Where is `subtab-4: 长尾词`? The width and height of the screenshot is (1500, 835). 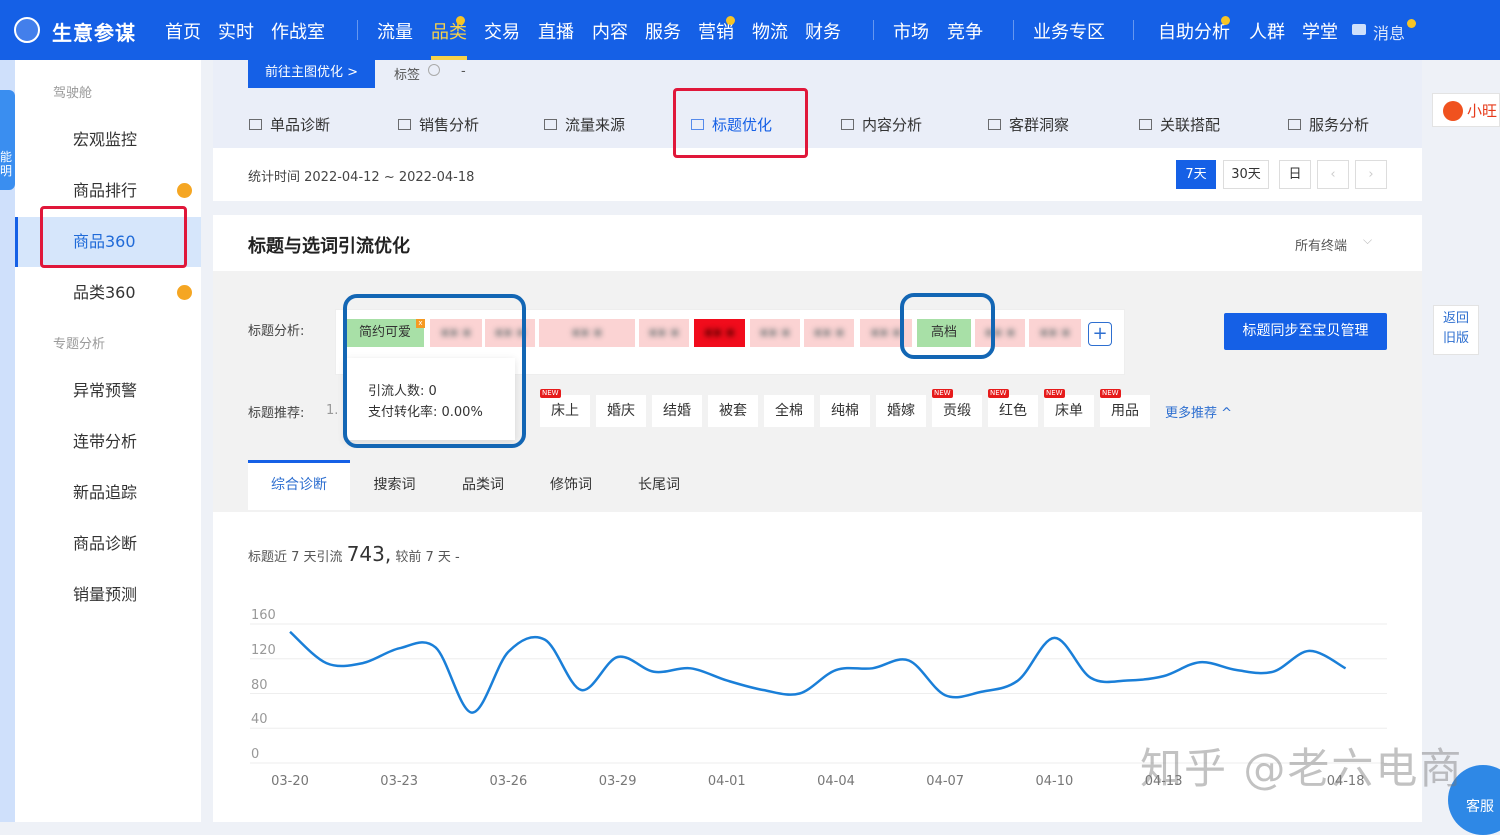
subtab-4: 长尾词 is located at coordinates (659, 485).